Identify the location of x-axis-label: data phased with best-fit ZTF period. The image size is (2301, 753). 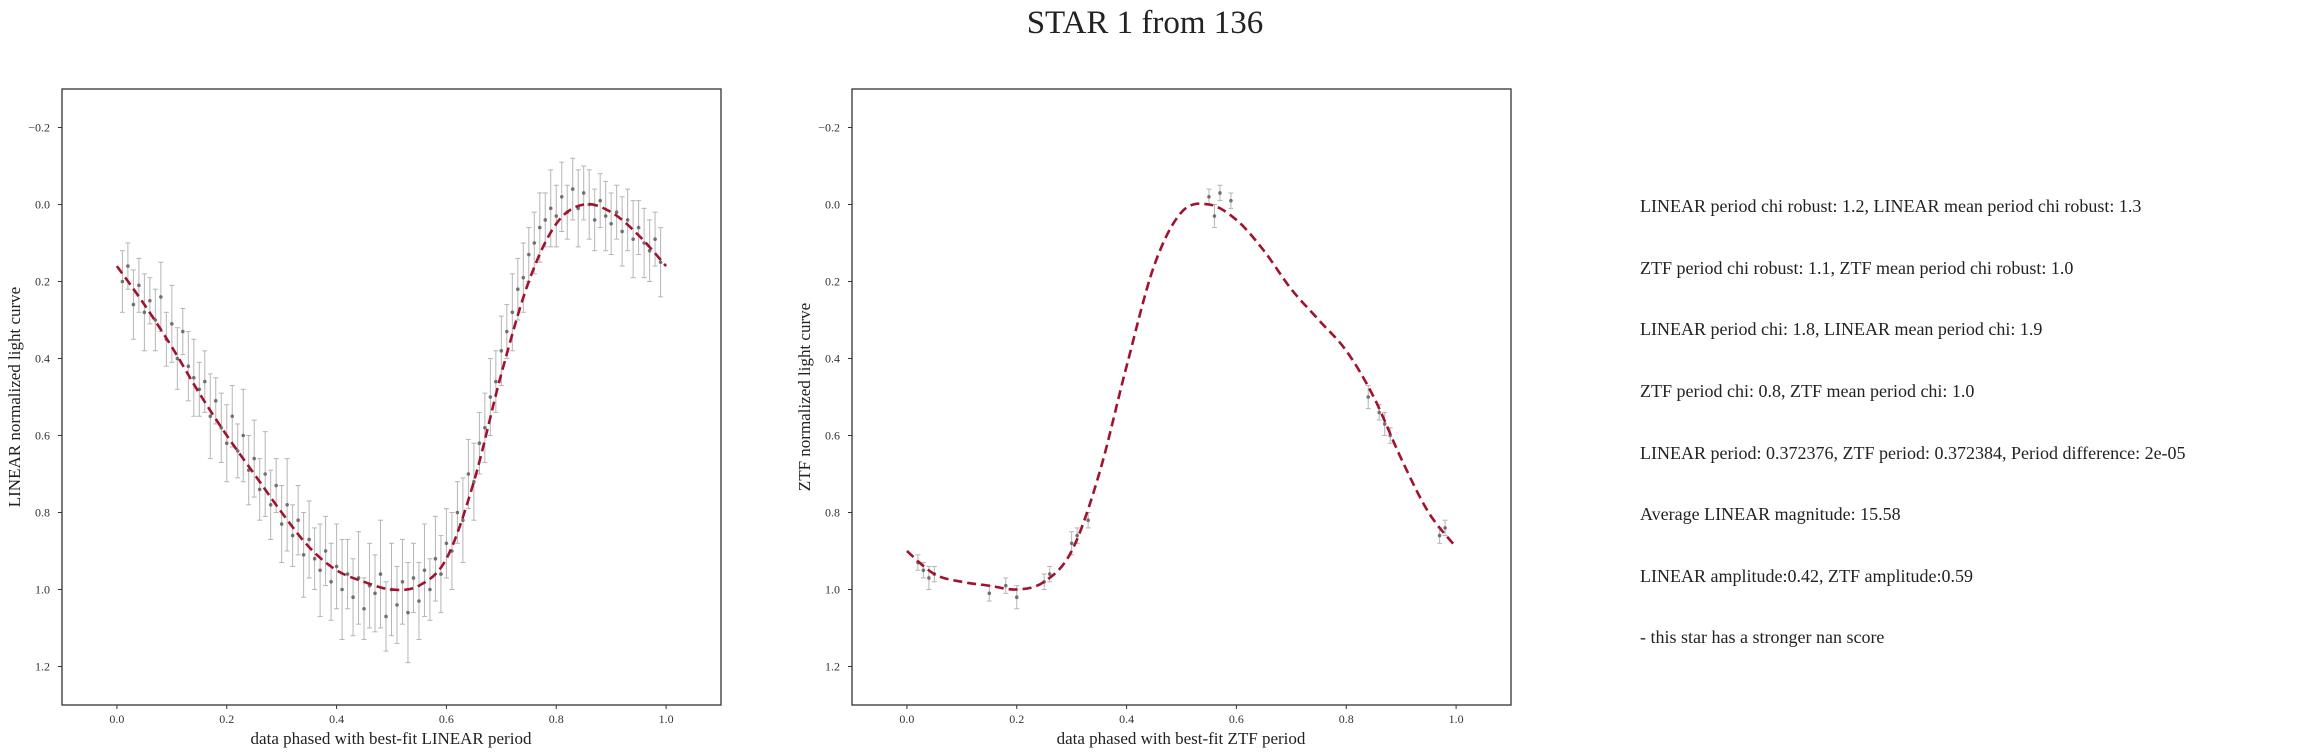
(1181, 738).